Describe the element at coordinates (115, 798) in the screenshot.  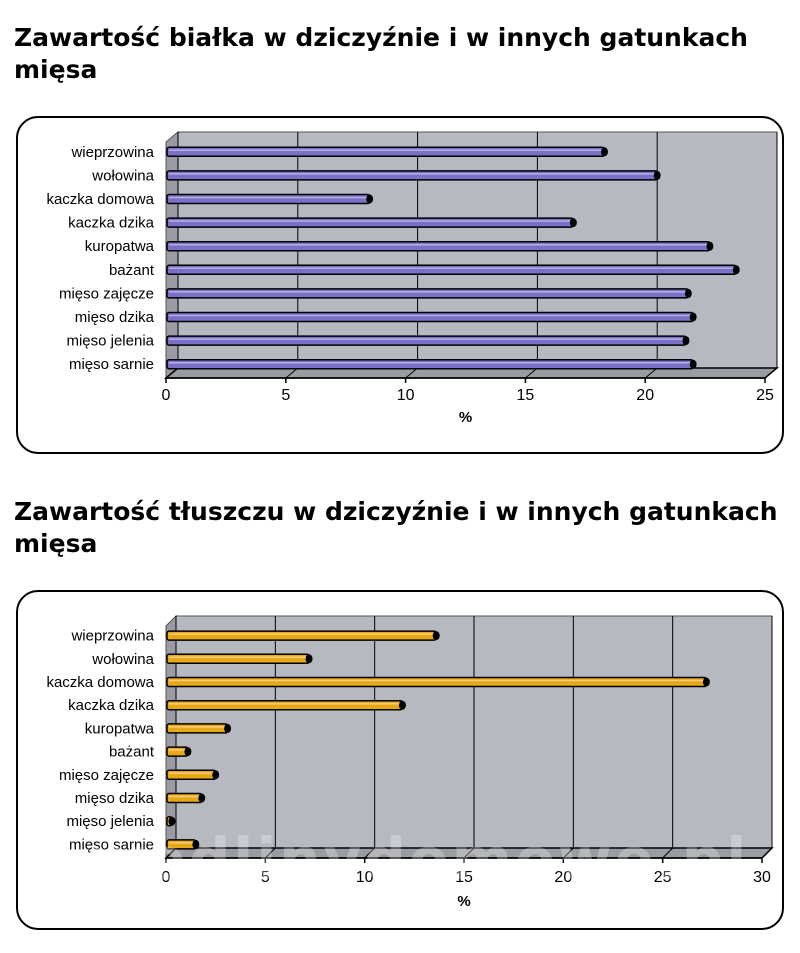
I see `fat-category-label: mięso dzika` at that location.